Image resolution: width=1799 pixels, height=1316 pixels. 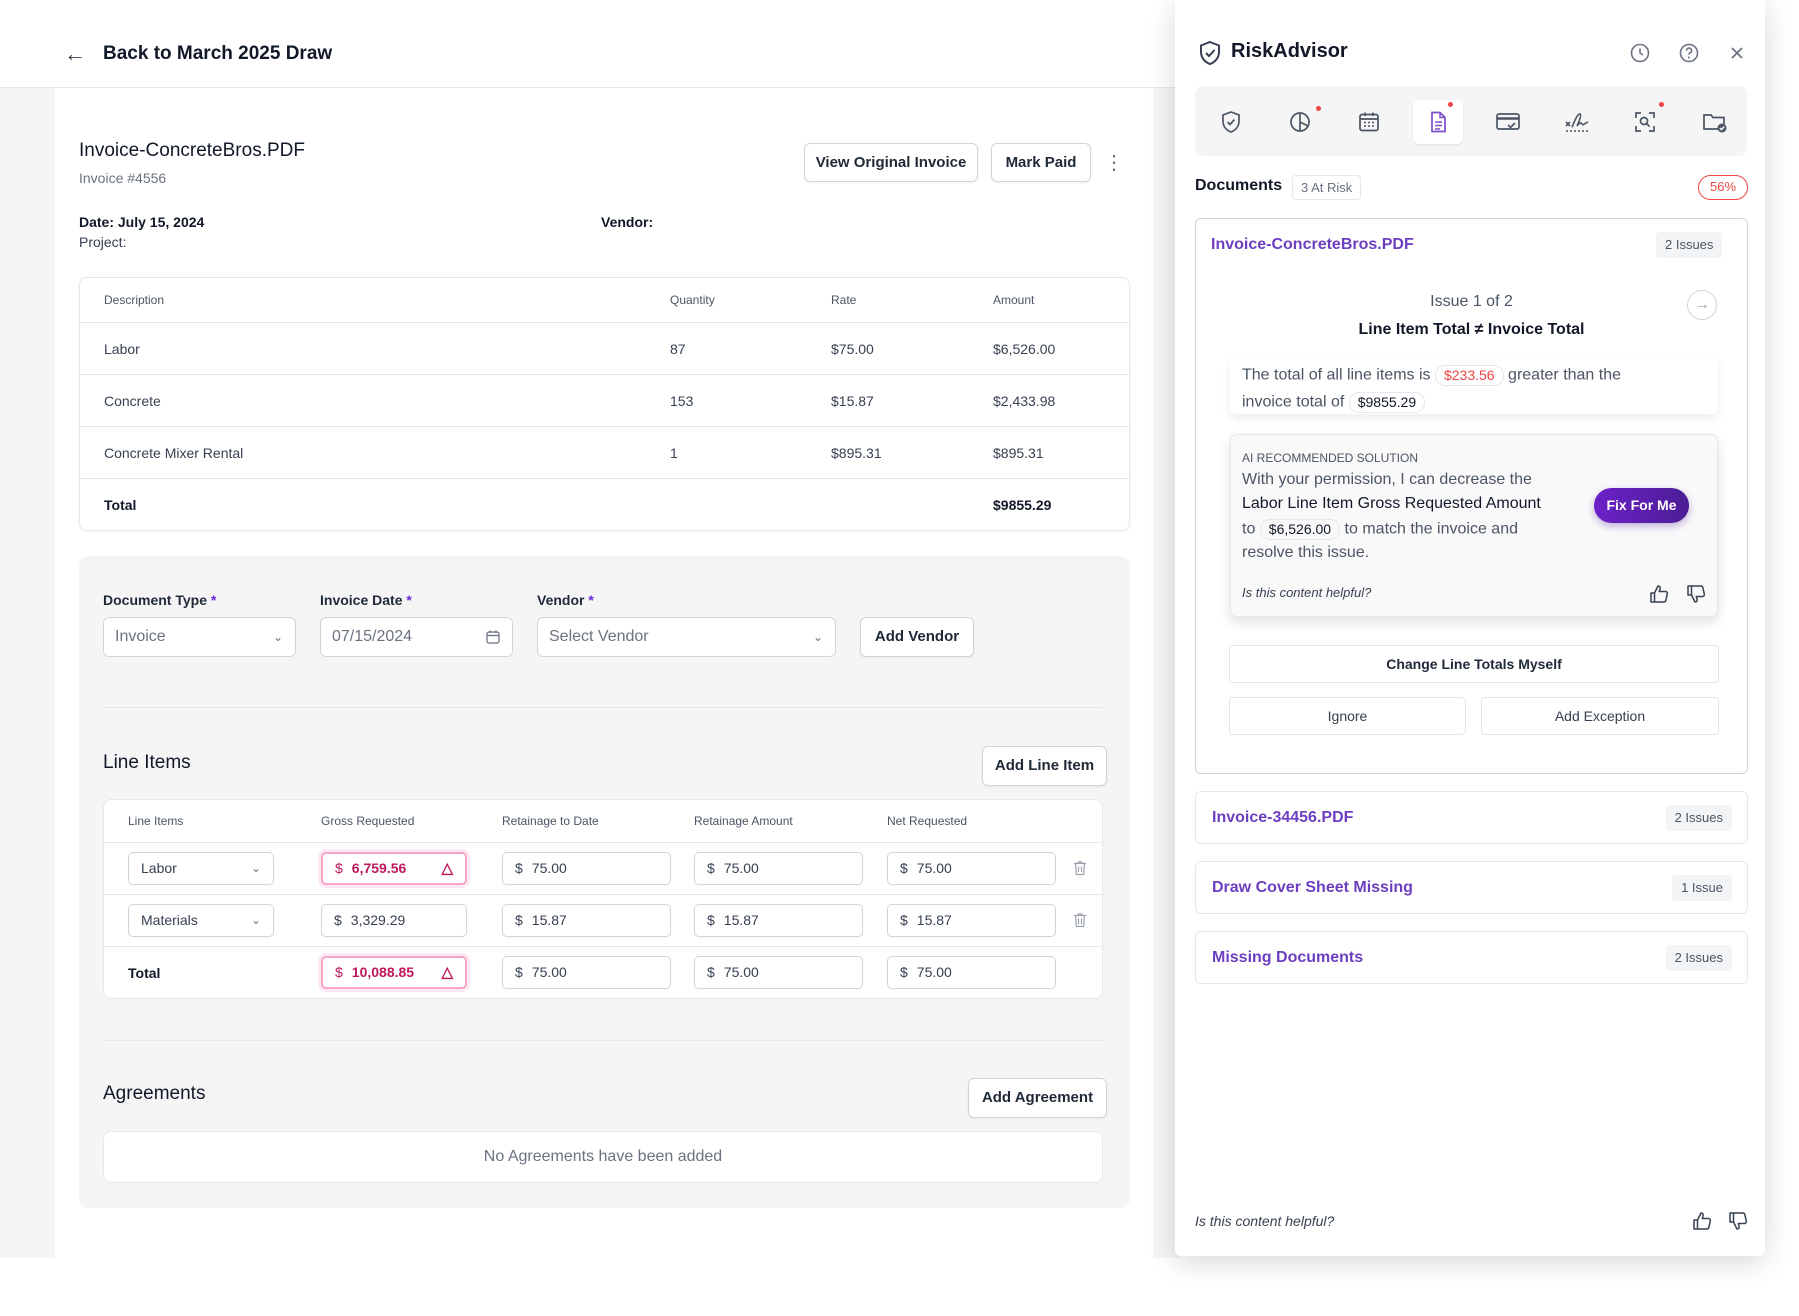 I want to click on net-requested-input: $15.87, so click(x=971, y=920).